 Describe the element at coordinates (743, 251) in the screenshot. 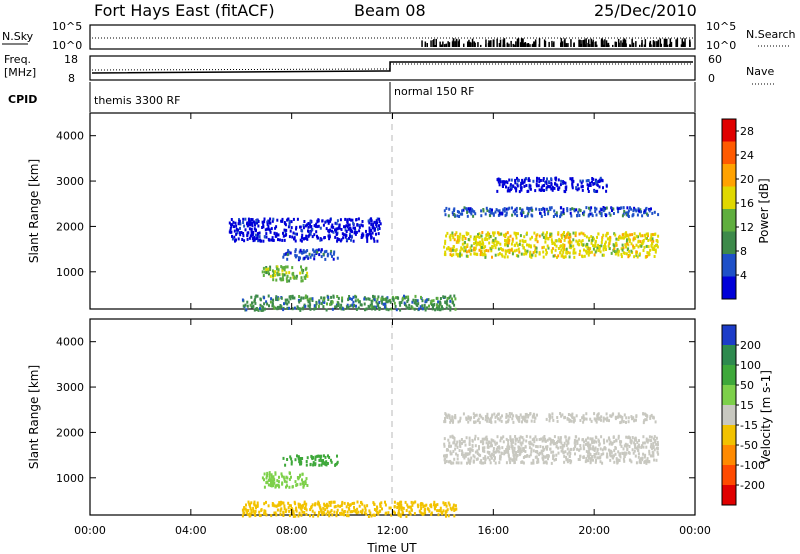

I see `colorbar-tick-label: 8` at that location.